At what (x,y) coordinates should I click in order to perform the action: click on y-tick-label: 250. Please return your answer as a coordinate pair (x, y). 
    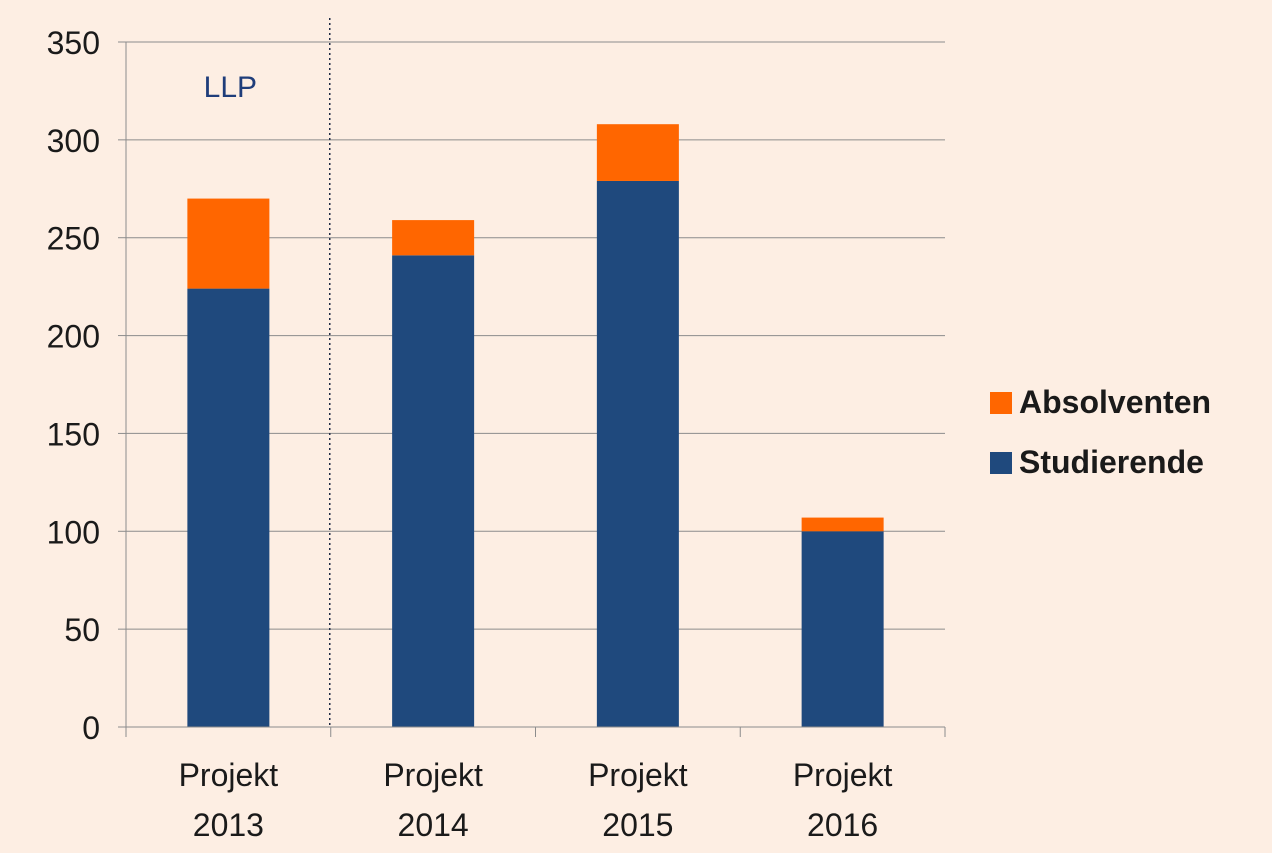
    Looking at the image, I should click on (73, 239).